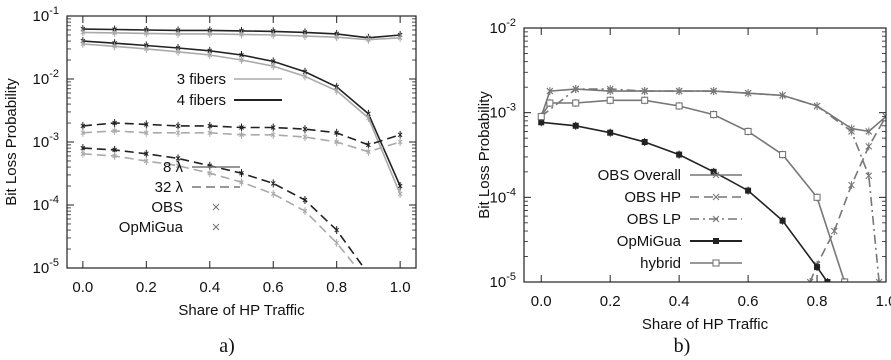  Describe the element at coordinates (173, 167) in the screenshot. I see `legend-label: 8 λ` at that location.